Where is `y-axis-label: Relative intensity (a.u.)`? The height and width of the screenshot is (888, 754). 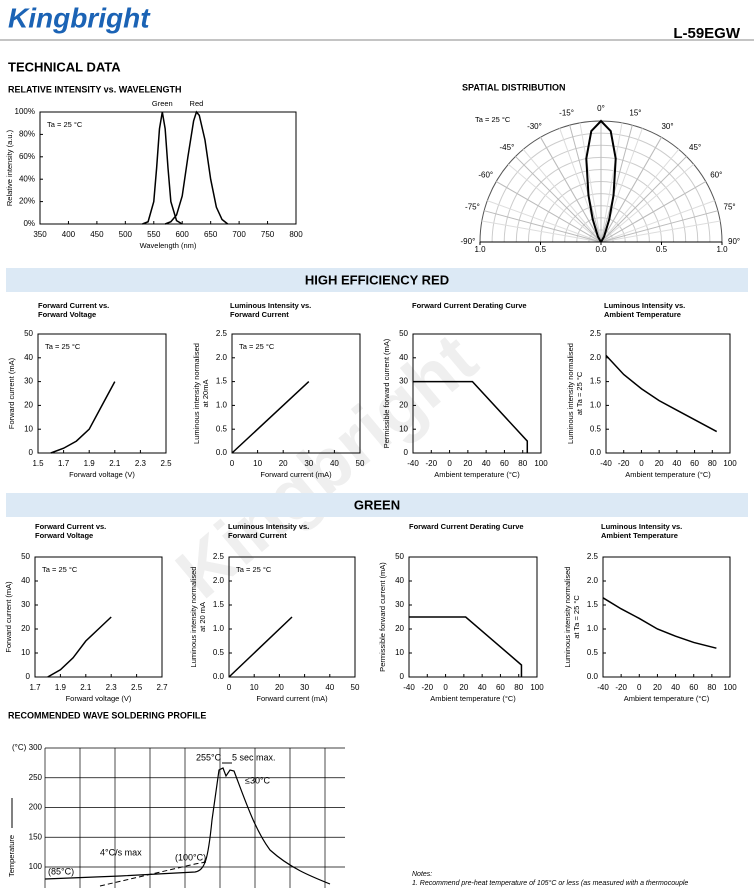 y-axis-label: Relative intensity (a.u.) is located at coordinates (9, 167).